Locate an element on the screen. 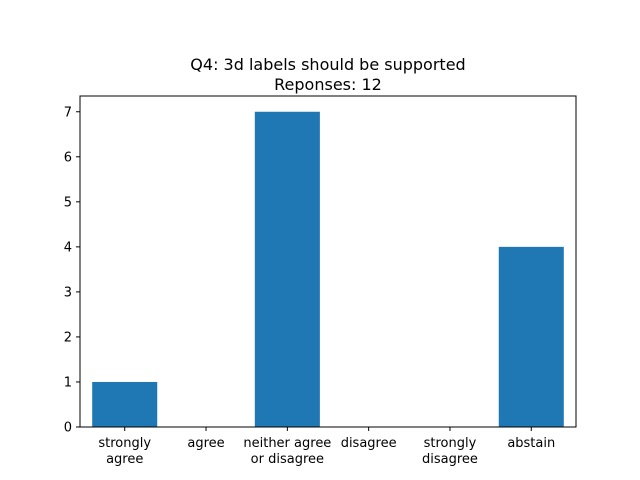 This screenshot has height=480, width=640. y-axis: 0 1 2 3 4 5 6 7 is located at coordinates (72, 270).